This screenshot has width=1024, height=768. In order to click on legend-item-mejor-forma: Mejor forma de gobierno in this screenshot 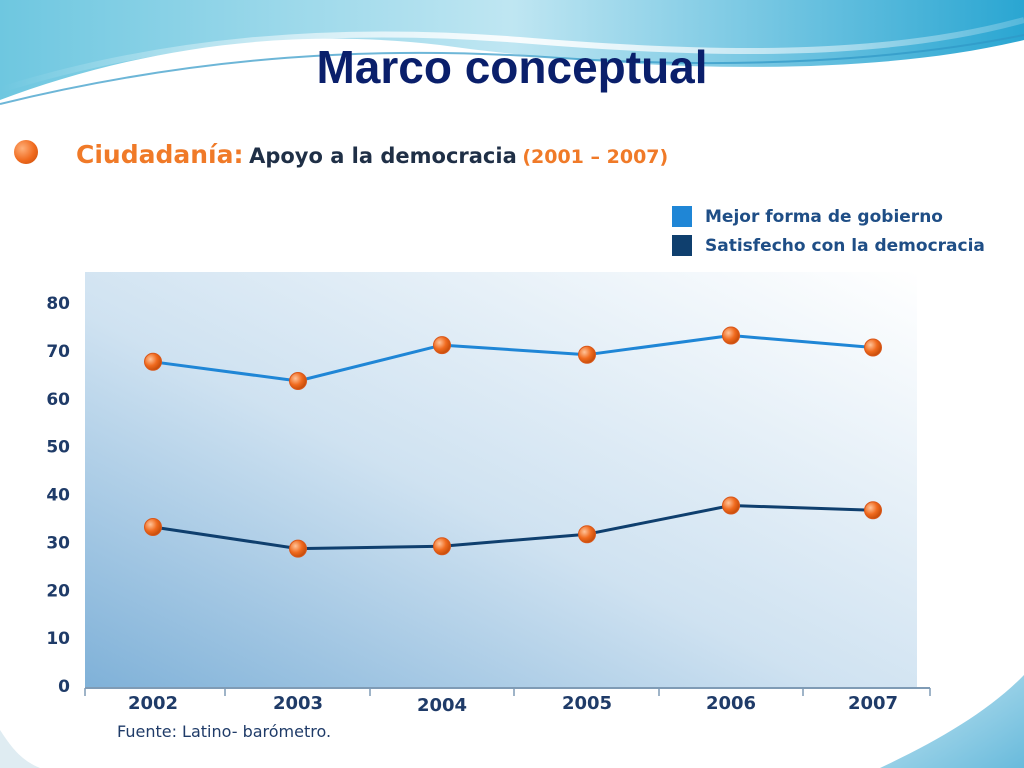, I will do `click(828, 216)`.